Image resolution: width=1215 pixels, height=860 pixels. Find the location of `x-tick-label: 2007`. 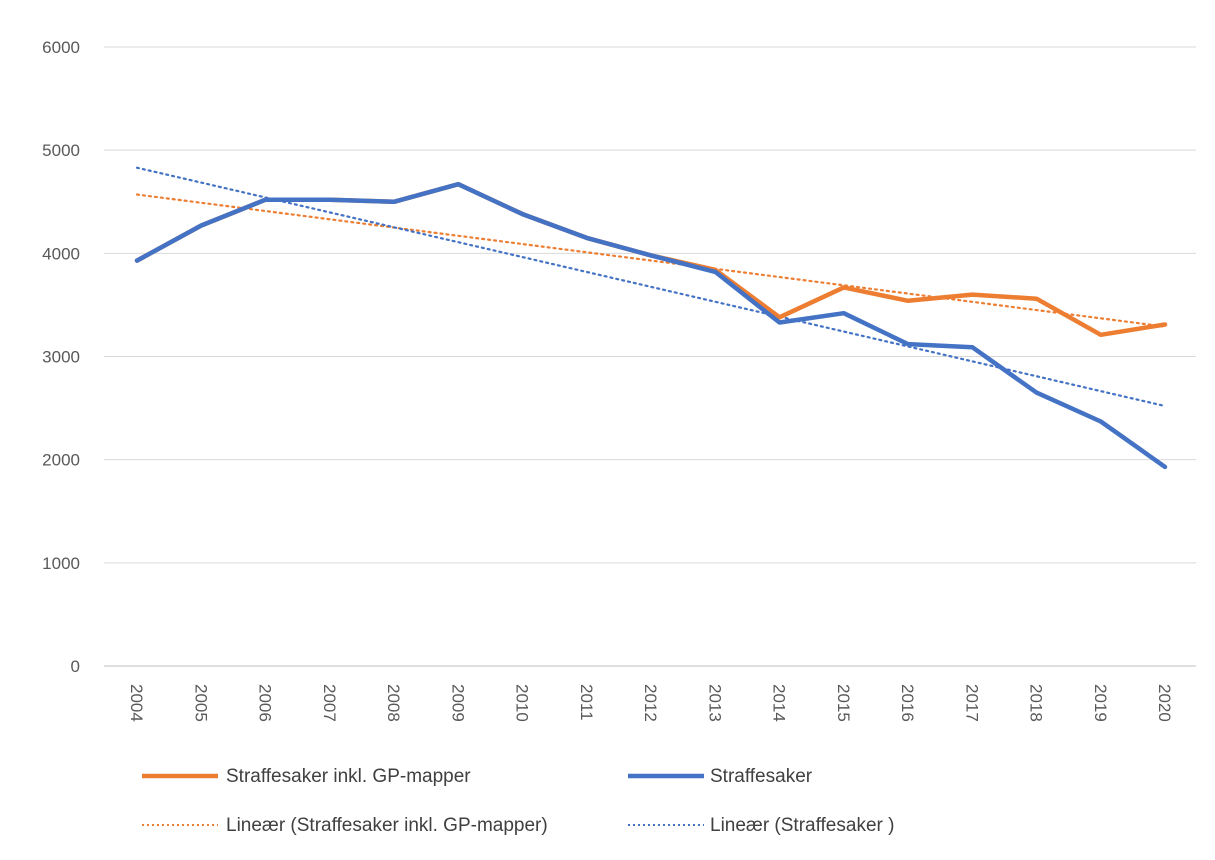

x-tick-label: 2007 is located at coordinates (329, 703).